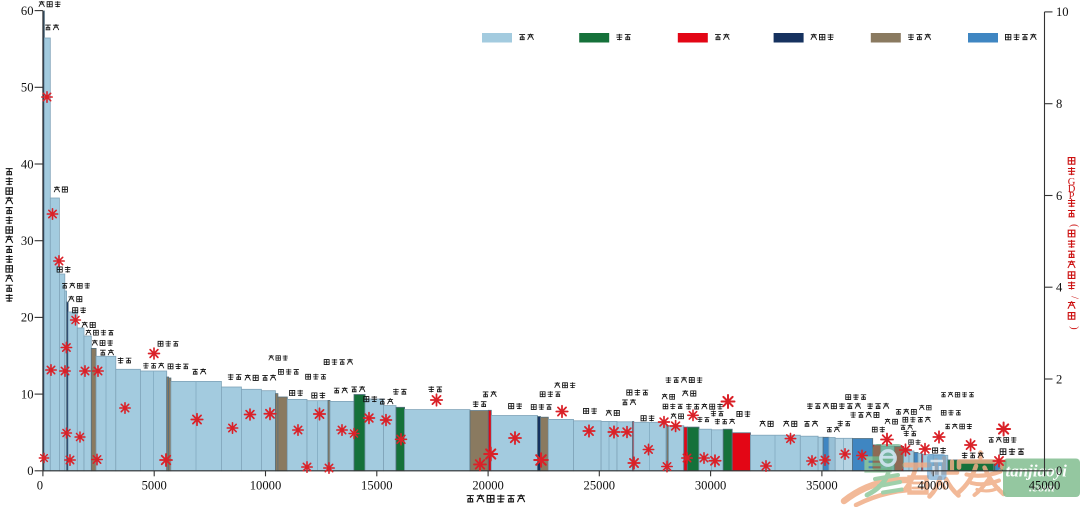 This screenshot has height=507, width=1080. Describe the element at coordinates (27, 88) in the screenshot. I see `svg-text: 50` at that location.